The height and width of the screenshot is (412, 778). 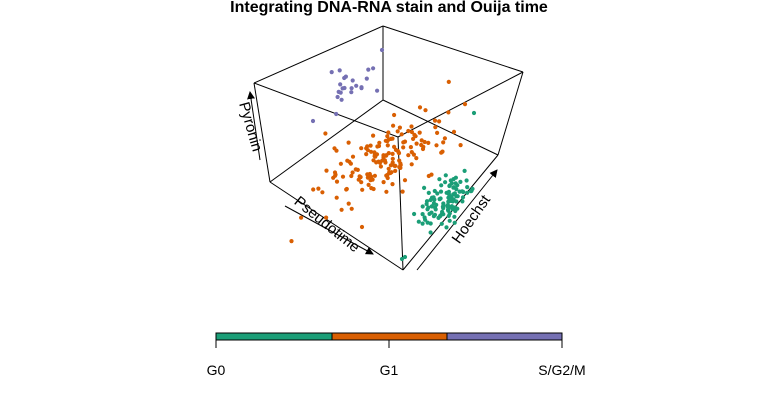 What do you see at coordinates (453, 49) in the screenshot?
I see `box-edge-top-back` at bounding box center [453, 49].